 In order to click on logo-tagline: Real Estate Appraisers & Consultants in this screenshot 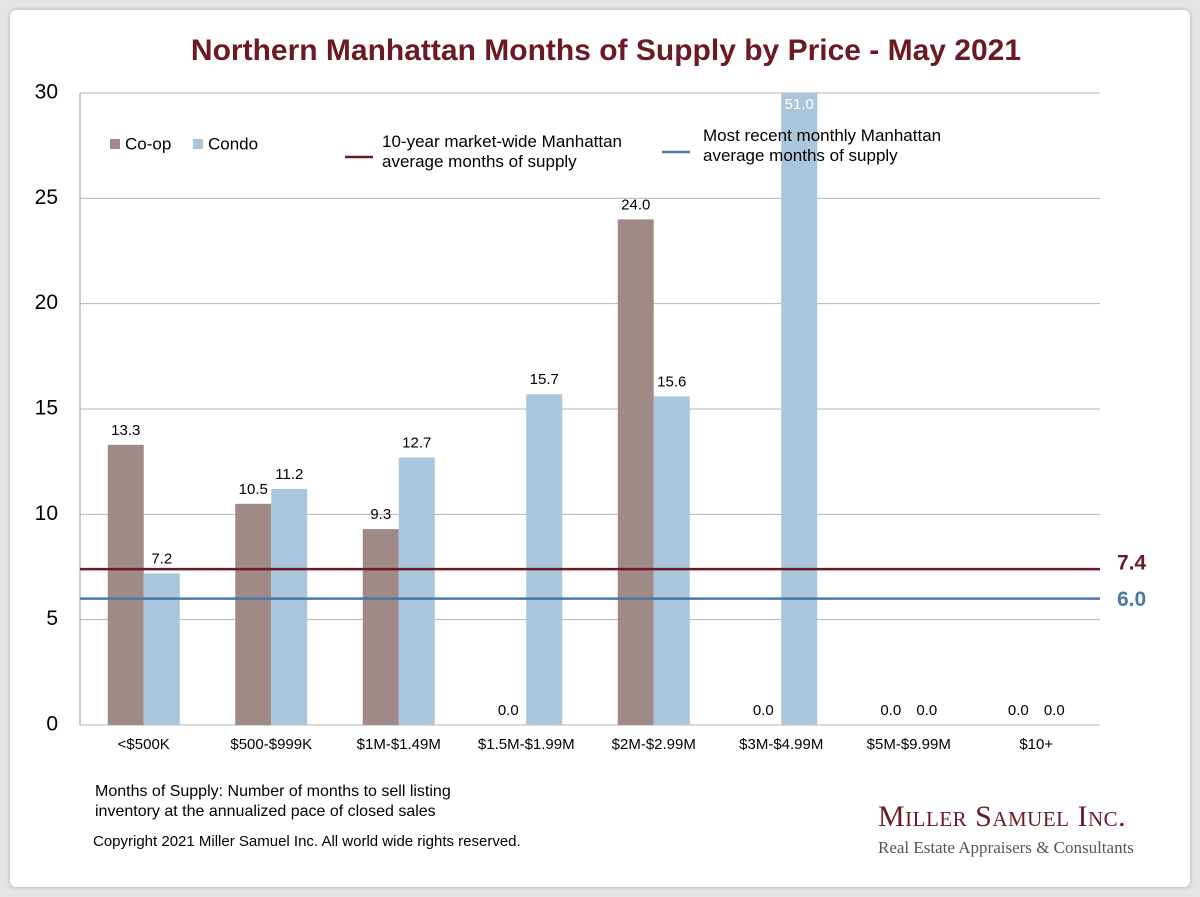, I will do `click(1006, 847)`.